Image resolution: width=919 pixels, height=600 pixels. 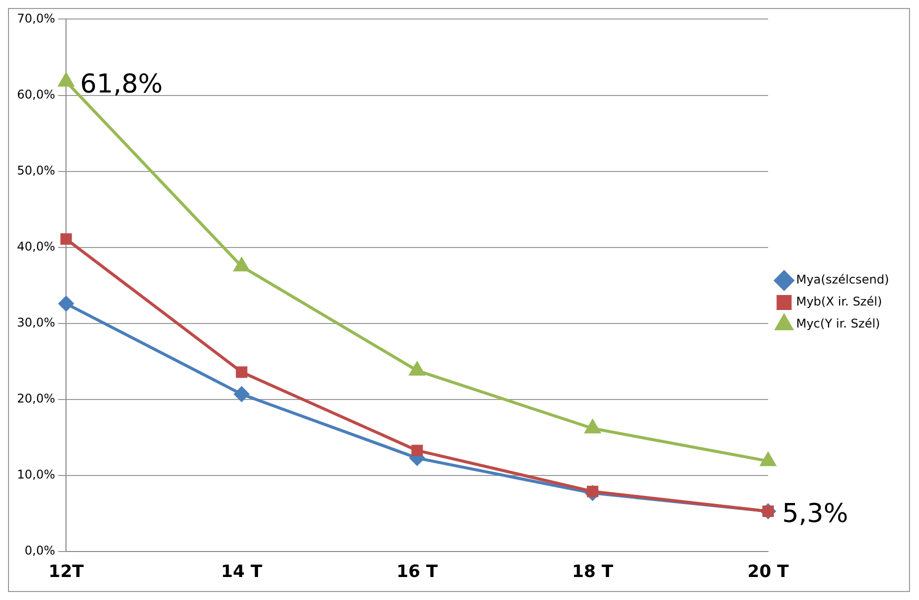 What do you see at coordinates (121, 84) in the screenshot?
I see `data-label: 61,8%` at bounding box center [121, 84].